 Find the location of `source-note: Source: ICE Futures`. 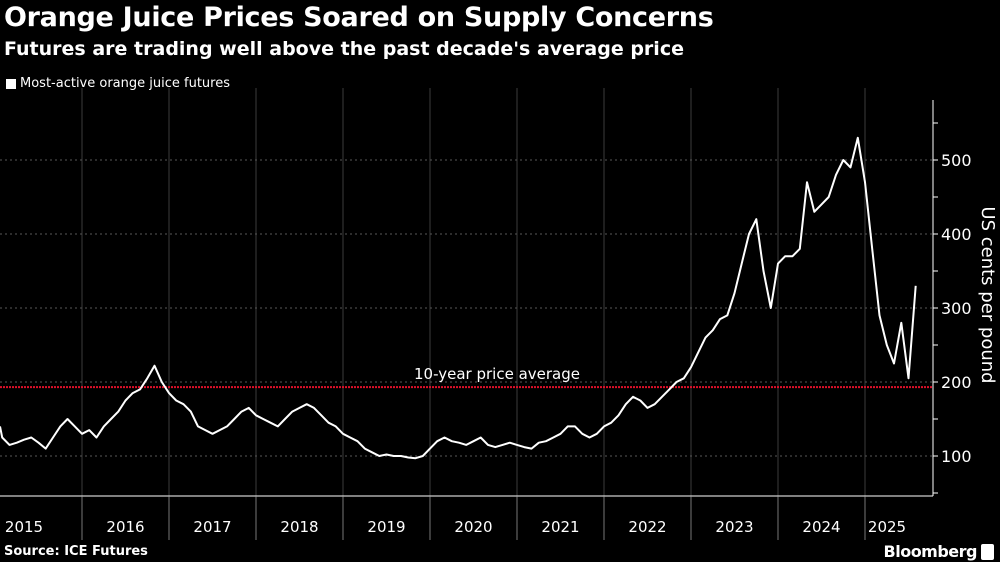

source-note: Source: ICE Futures is located at coordinates (76, 551).